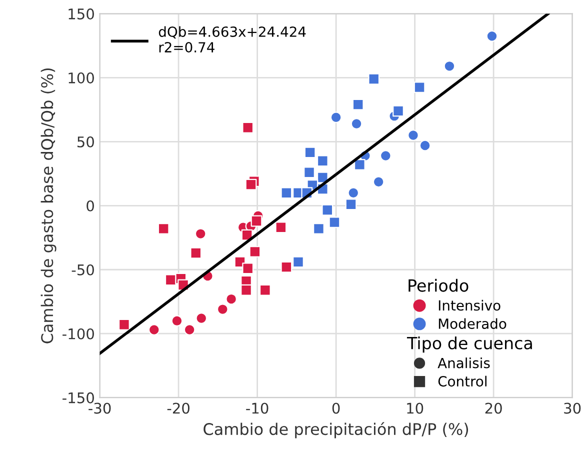 This screenshot has height=457, width=587. Describe the element at coordinates (99, 408) in the screenshot. I see `x-tick-label: -30` at that location.